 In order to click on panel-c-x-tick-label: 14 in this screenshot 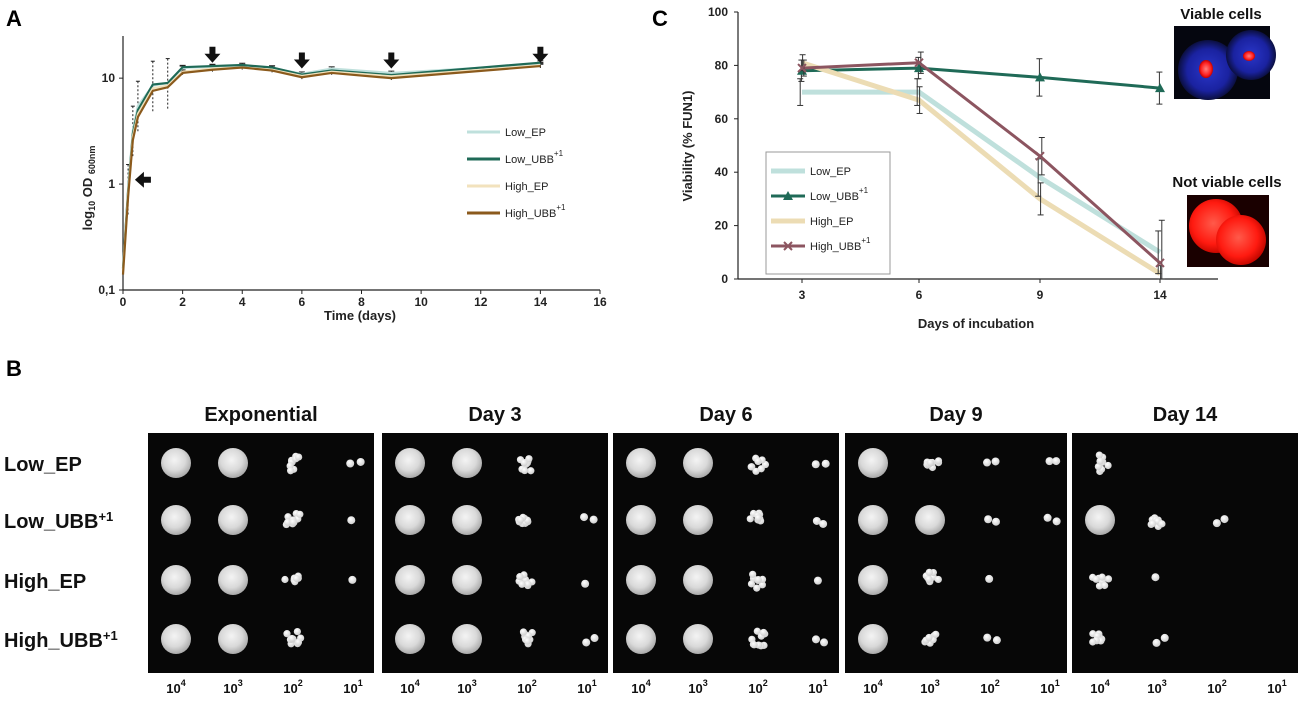, I will do `click(1160, 295)`.